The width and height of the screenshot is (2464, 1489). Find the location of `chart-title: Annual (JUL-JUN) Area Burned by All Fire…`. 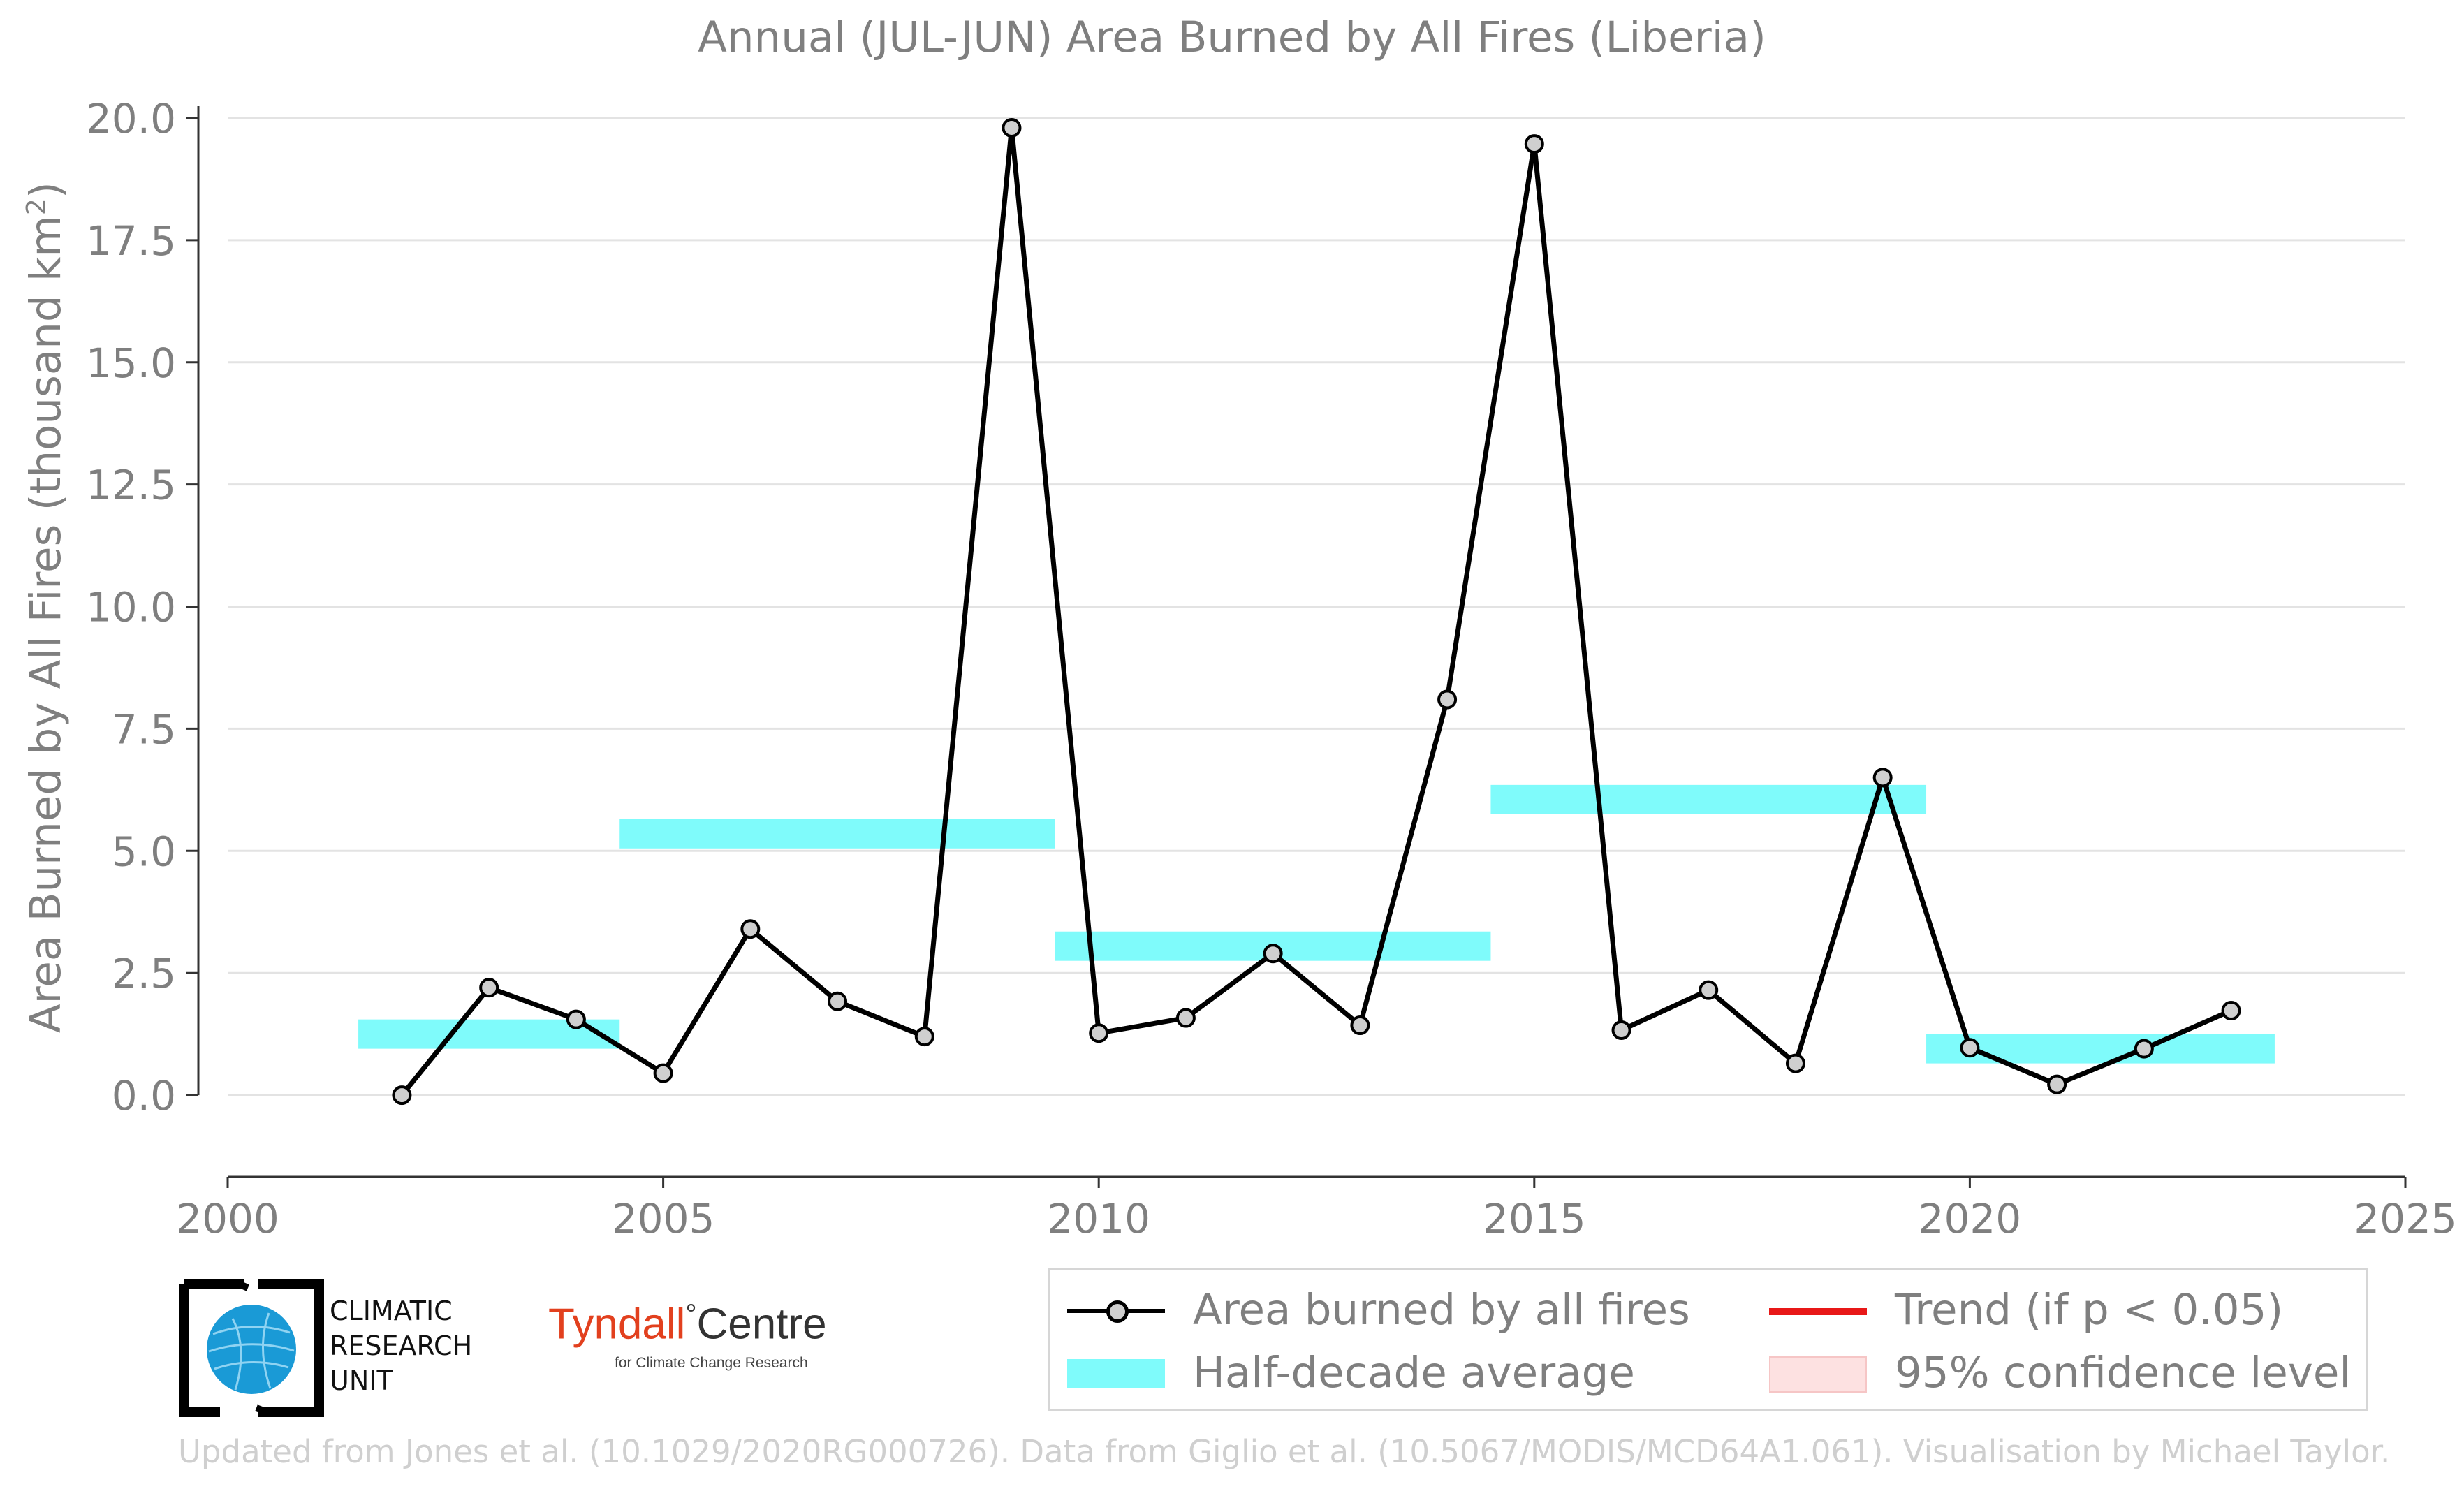

chart-title: Annual (JUL-JUN) Area Burned by All Fire… is located at coordinates (1232, 37).